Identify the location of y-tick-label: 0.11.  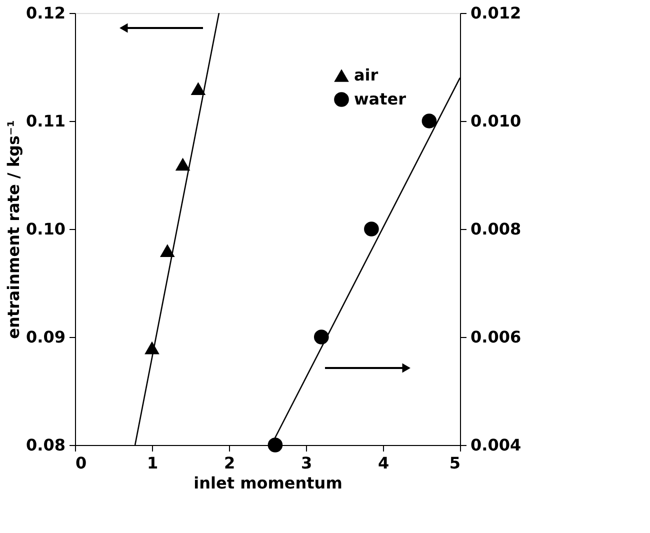
(46, 121).